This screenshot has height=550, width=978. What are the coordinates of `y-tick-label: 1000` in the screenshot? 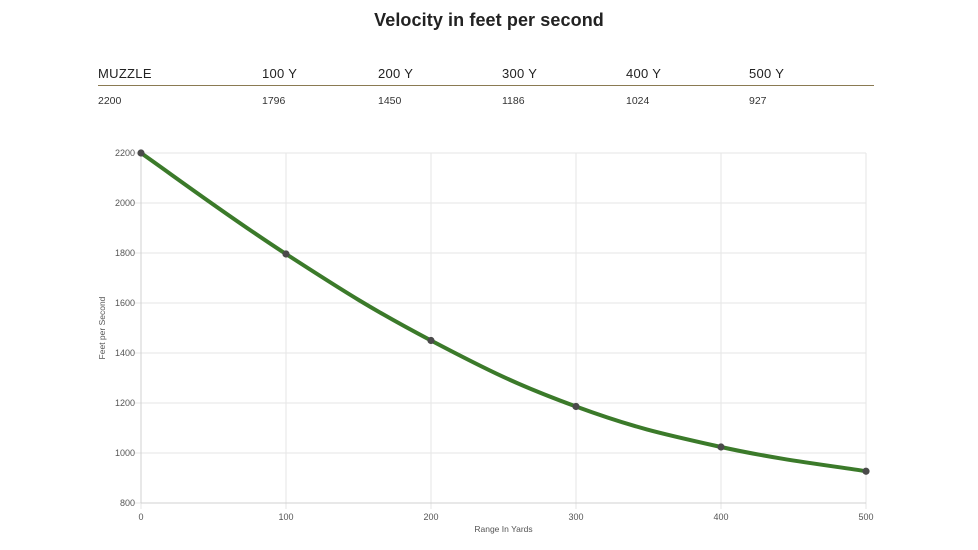 It's located at (125, 453).